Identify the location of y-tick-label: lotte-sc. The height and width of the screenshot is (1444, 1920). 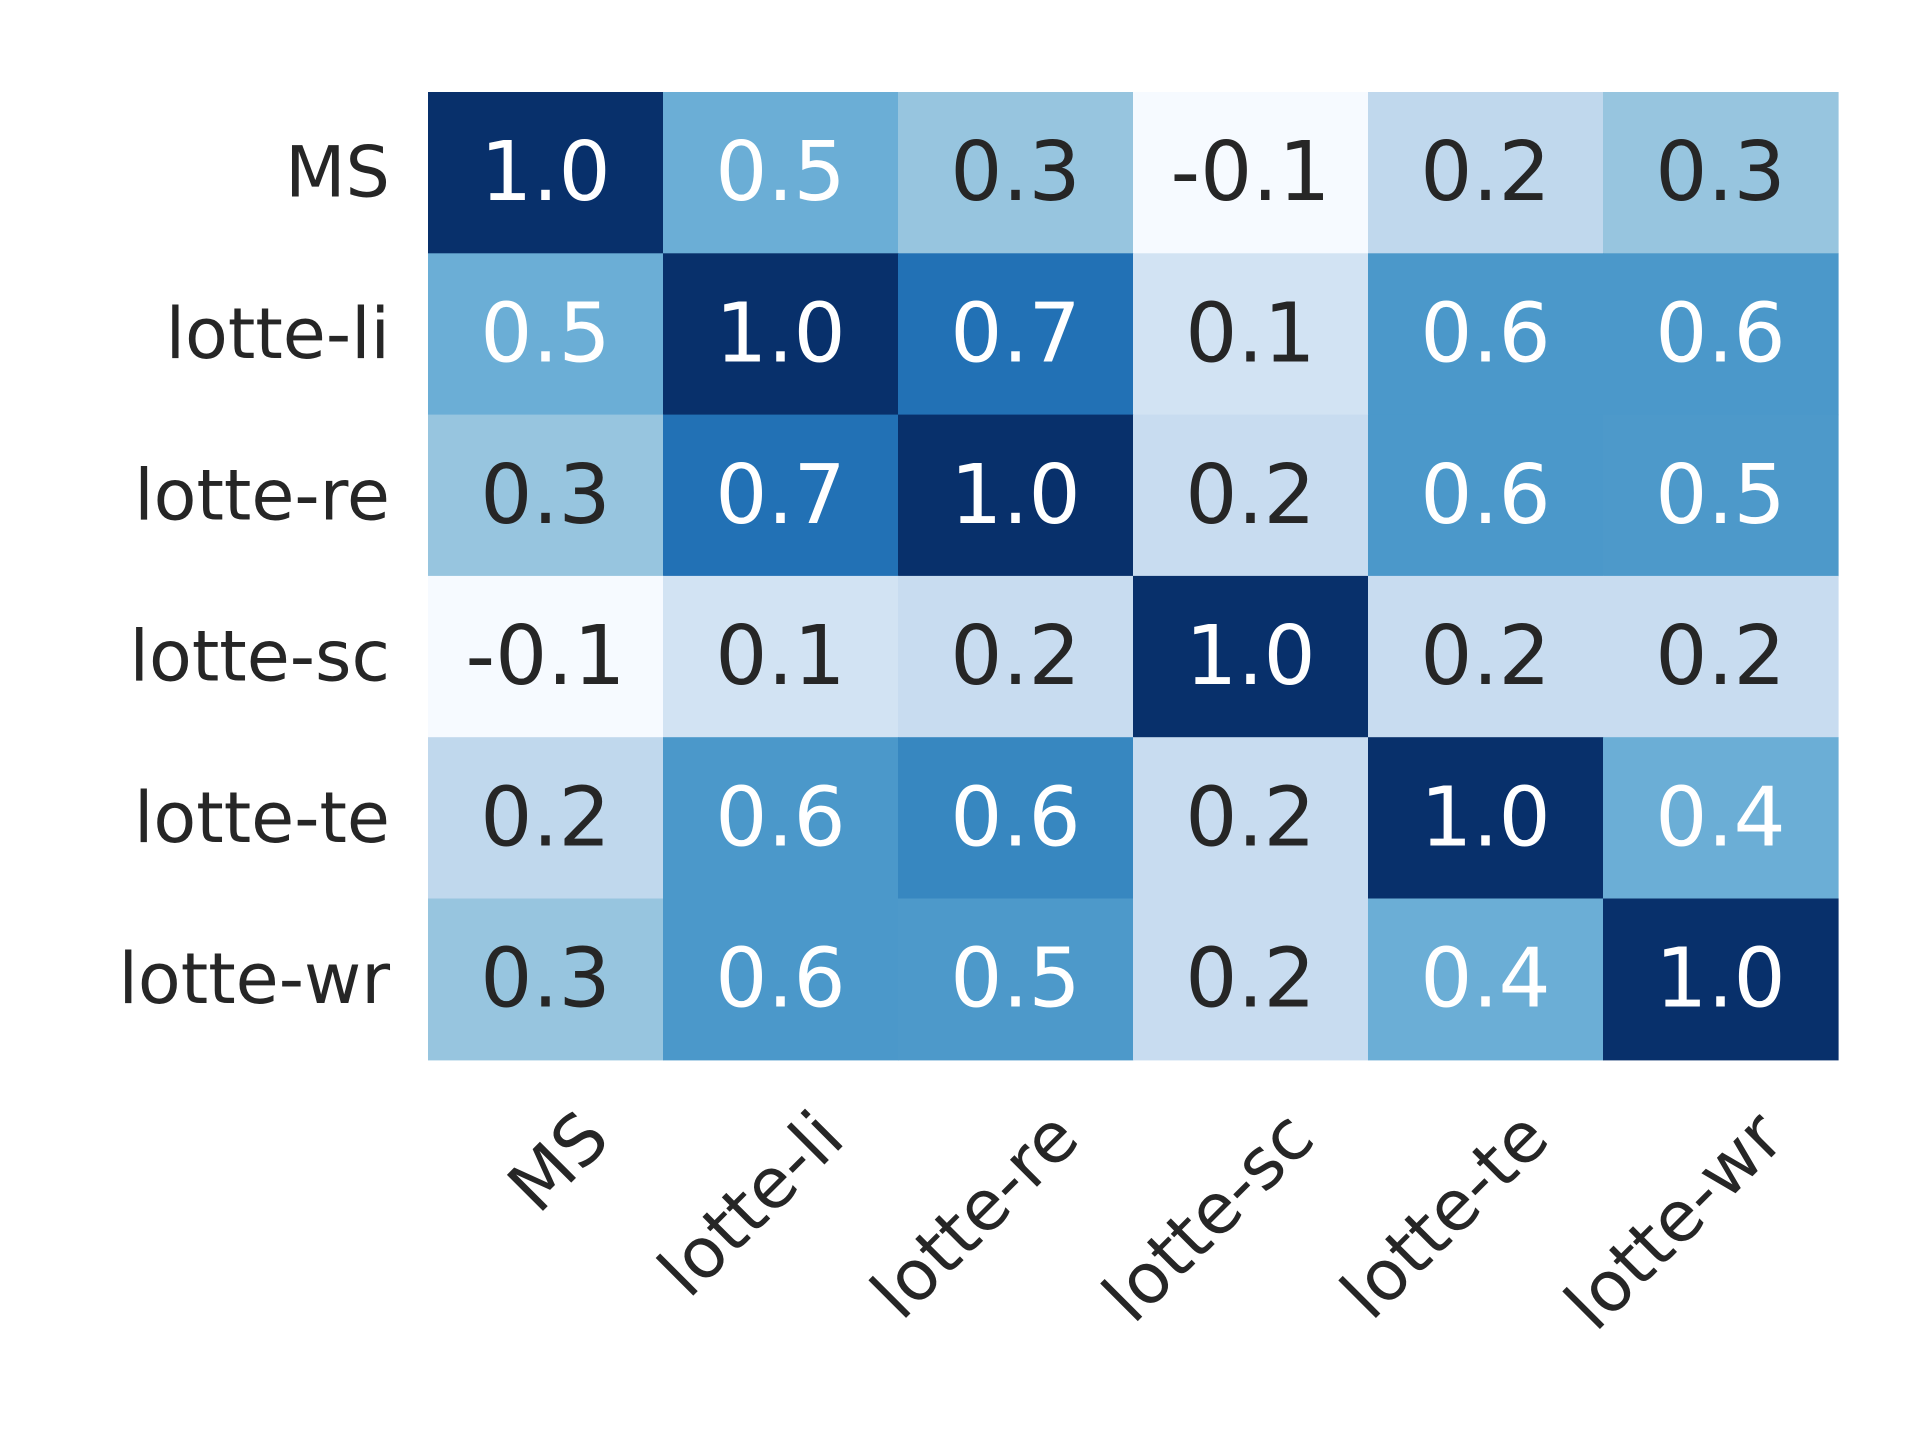
(260, 657).